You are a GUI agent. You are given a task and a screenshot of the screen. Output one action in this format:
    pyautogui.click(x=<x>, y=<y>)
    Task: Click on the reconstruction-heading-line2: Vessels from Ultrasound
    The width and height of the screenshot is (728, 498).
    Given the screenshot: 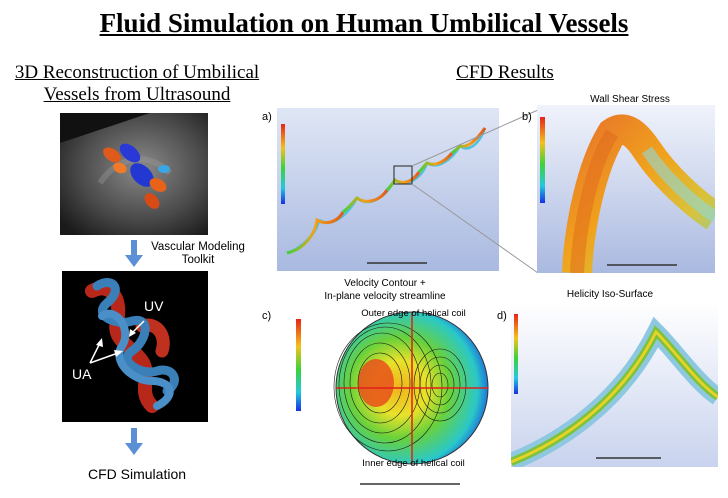 What is the action you would take?
    pyautogui.click(x=137, y=94)
    